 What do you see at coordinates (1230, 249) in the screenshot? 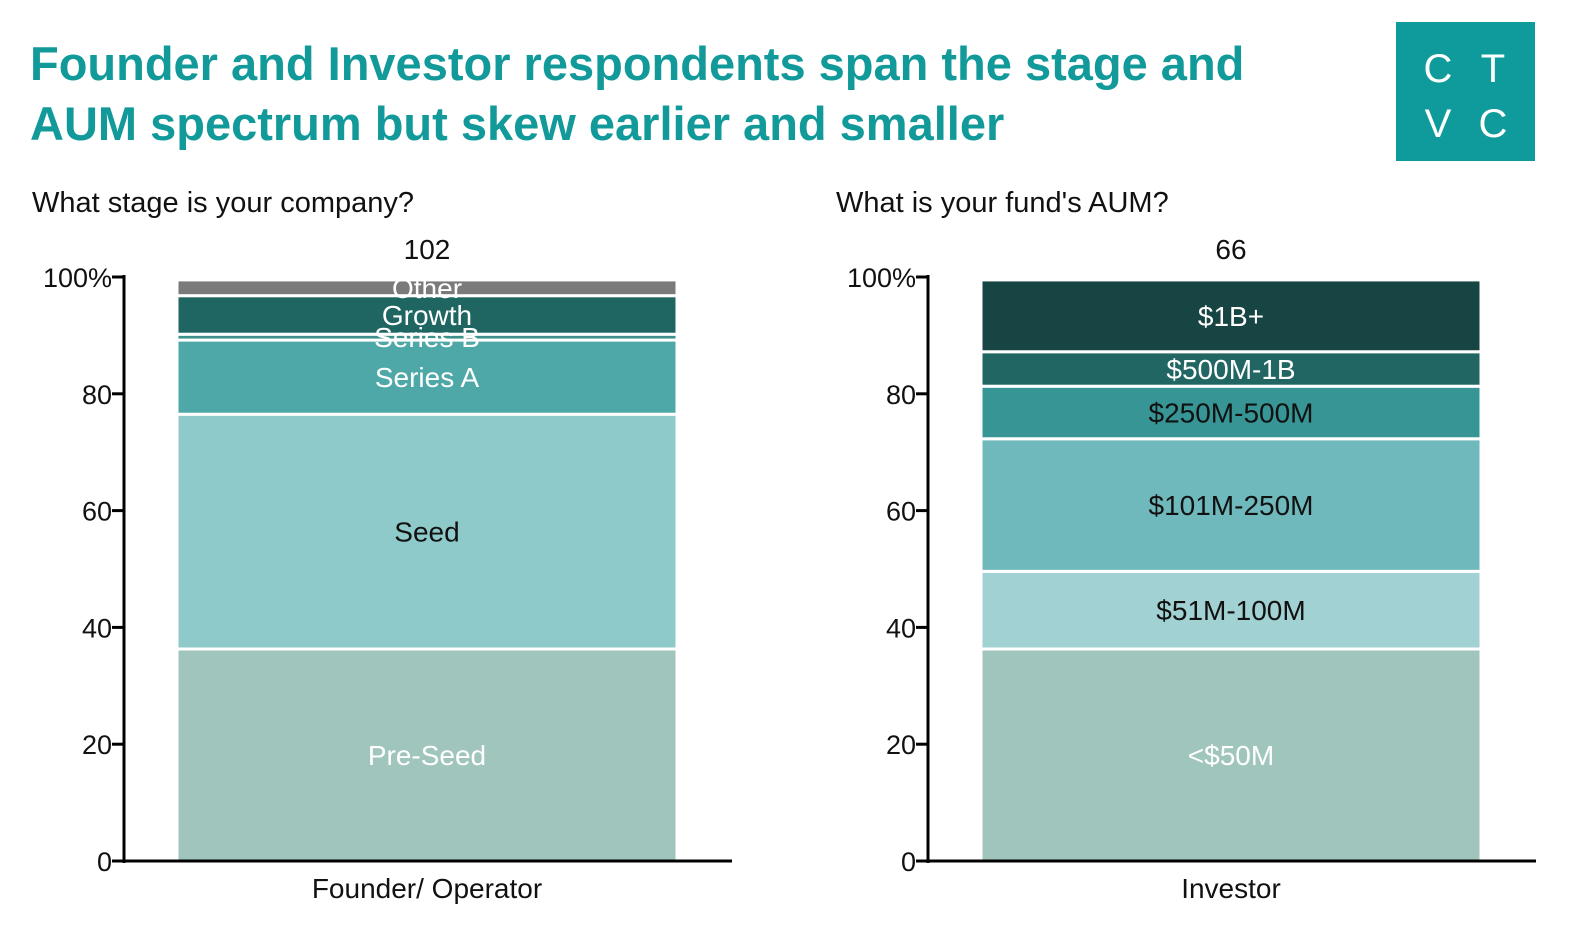
I see `respondent-count-label: 66` at bounding box center [1230, 249].